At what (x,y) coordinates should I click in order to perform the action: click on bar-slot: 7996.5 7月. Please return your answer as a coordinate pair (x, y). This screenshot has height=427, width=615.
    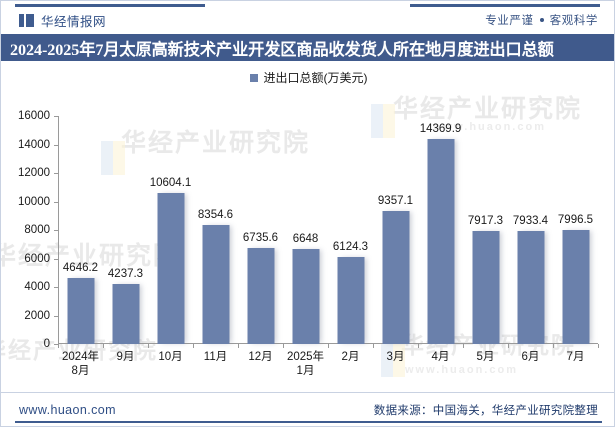
    Looking at the image, I should click on (575, 239).